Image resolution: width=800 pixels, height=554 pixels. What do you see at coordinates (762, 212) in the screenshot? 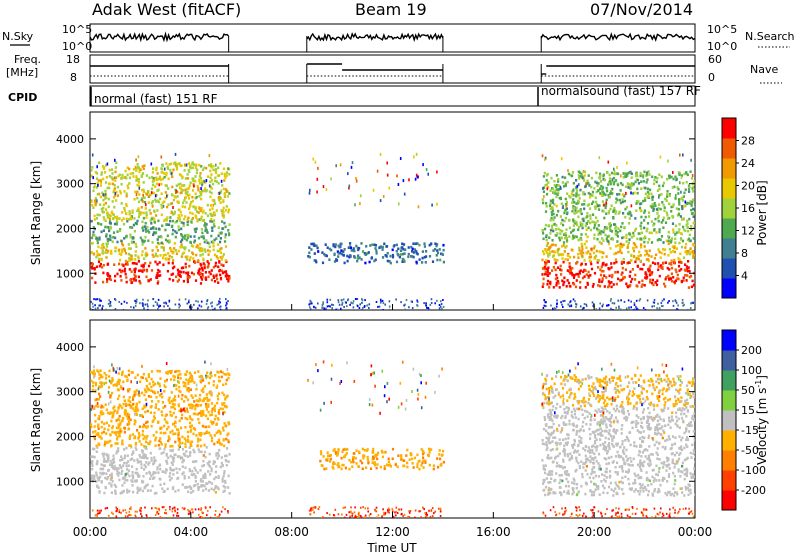
I see `power-colorbar-label: Power [dB]` at bounding box center [762, 212].